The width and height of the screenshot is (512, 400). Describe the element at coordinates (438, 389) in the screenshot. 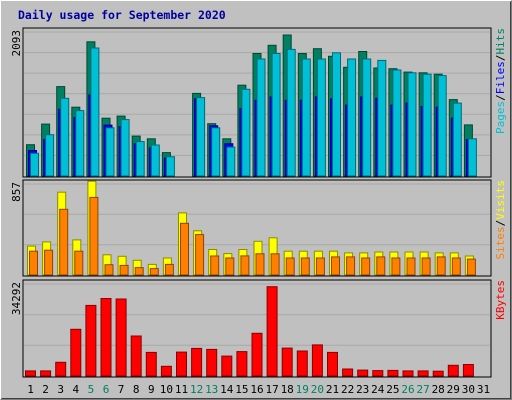

I see `x-tick-label: 28` at that location.